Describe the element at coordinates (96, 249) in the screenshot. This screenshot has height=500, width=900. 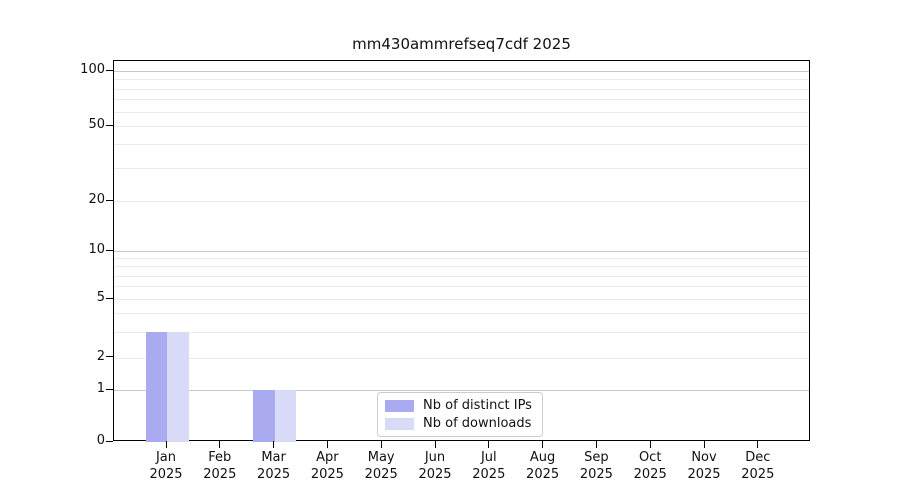
I see `y-tick-label: 10` at that location.